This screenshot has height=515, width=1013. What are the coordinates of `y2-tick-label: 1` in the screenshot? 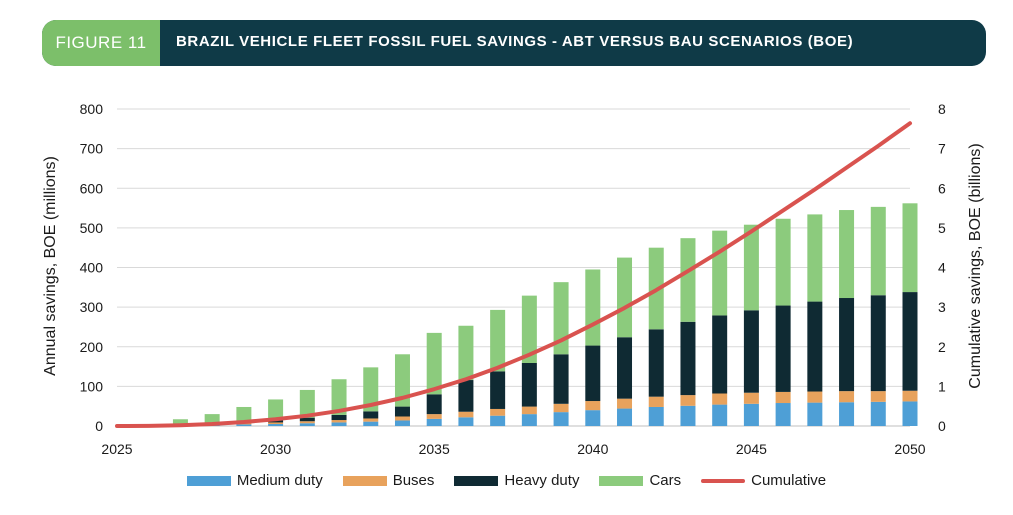 It's located at (942, 386).